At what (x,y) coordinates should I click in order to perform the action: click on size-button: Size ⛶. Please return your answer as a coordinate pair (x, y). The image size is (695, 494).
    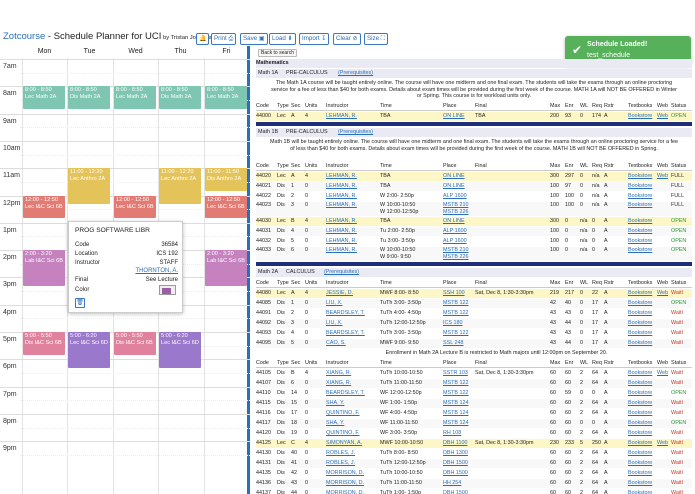
    Looking at the image, I should click on (376, 39).